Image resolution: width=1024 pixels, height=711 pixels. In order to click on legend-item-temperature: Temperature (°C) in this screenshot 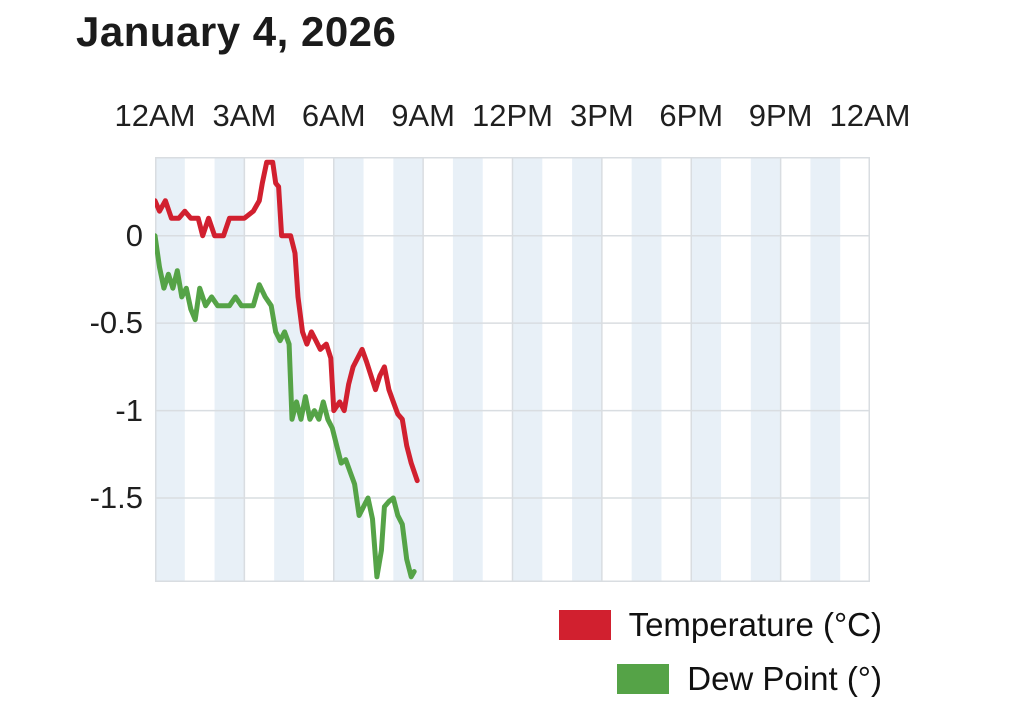, I will do `click(720, 625)`.